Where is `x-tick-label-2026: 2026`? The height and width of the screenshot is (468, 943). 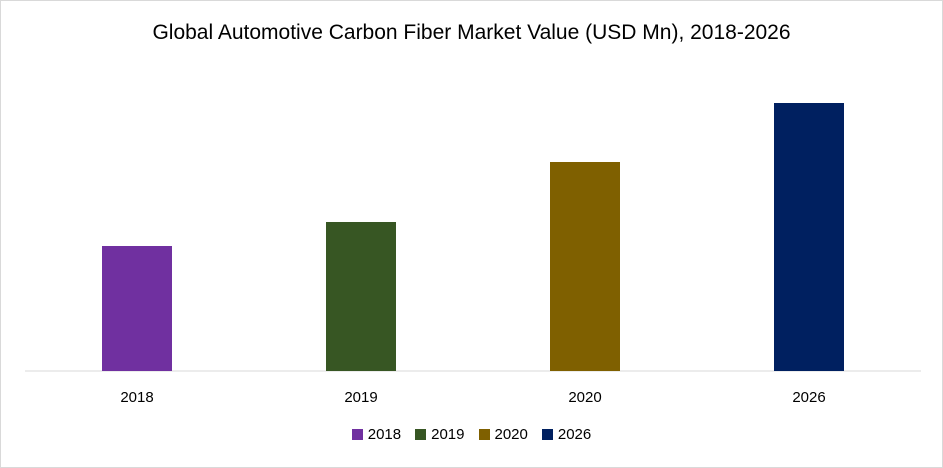
x-tick-label-2026: 2026 is located at coordinates (808, 397).